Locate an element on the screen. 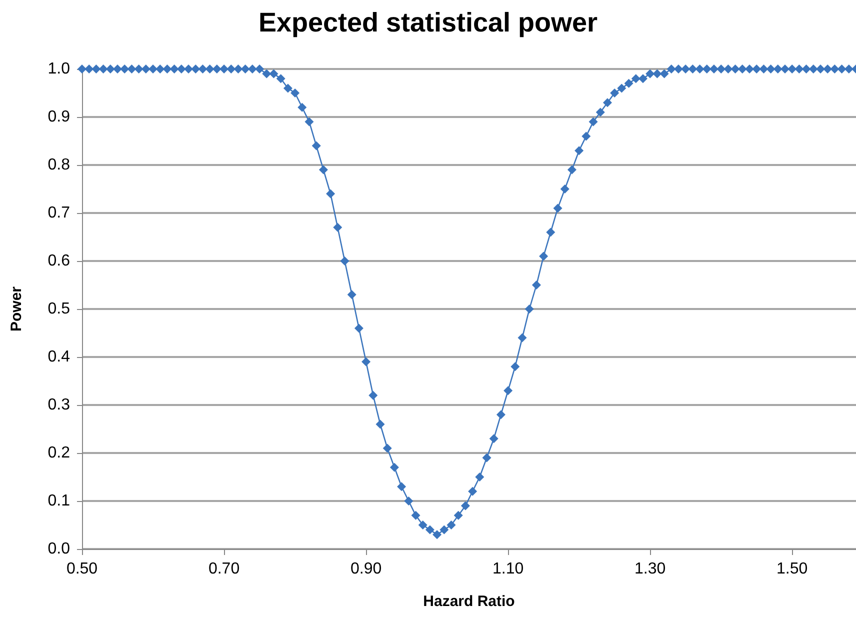 This screenshot has width=856, height=617. y-tick-label: 0.0 is located at coordinates (59, 549).